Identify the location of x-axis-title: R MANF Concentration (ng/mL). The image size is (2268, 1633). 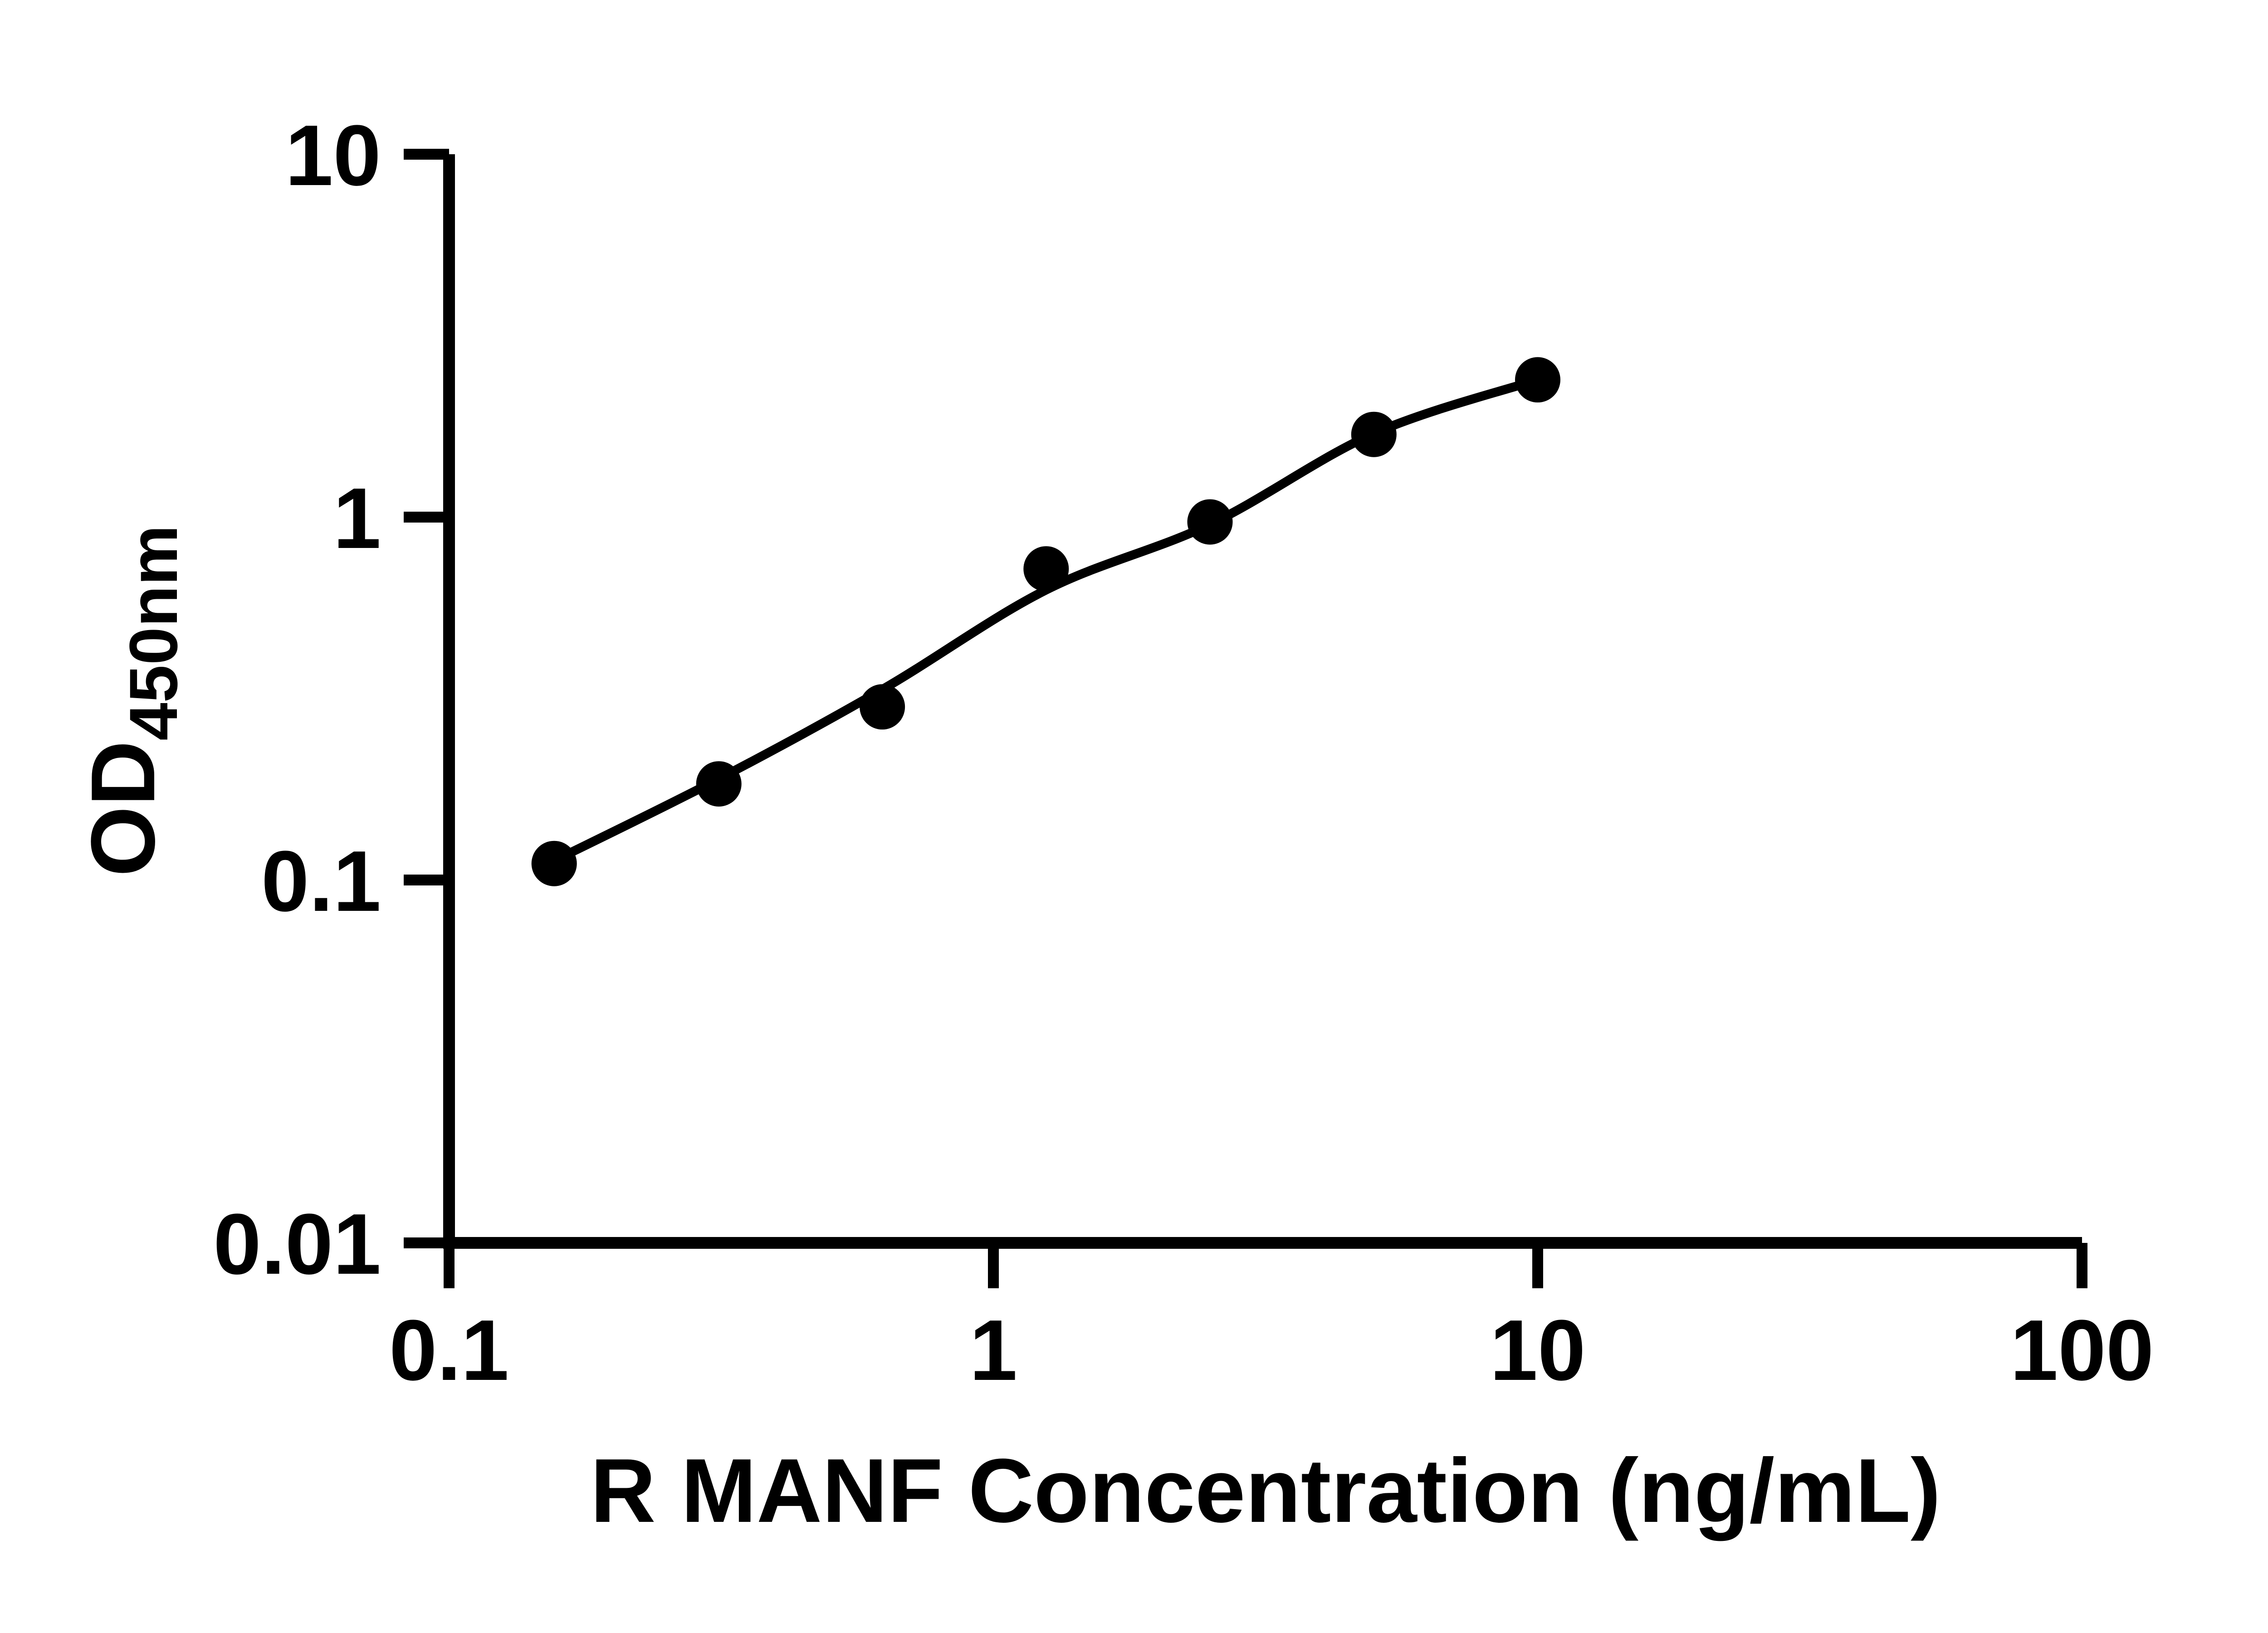
(1265, 1490).